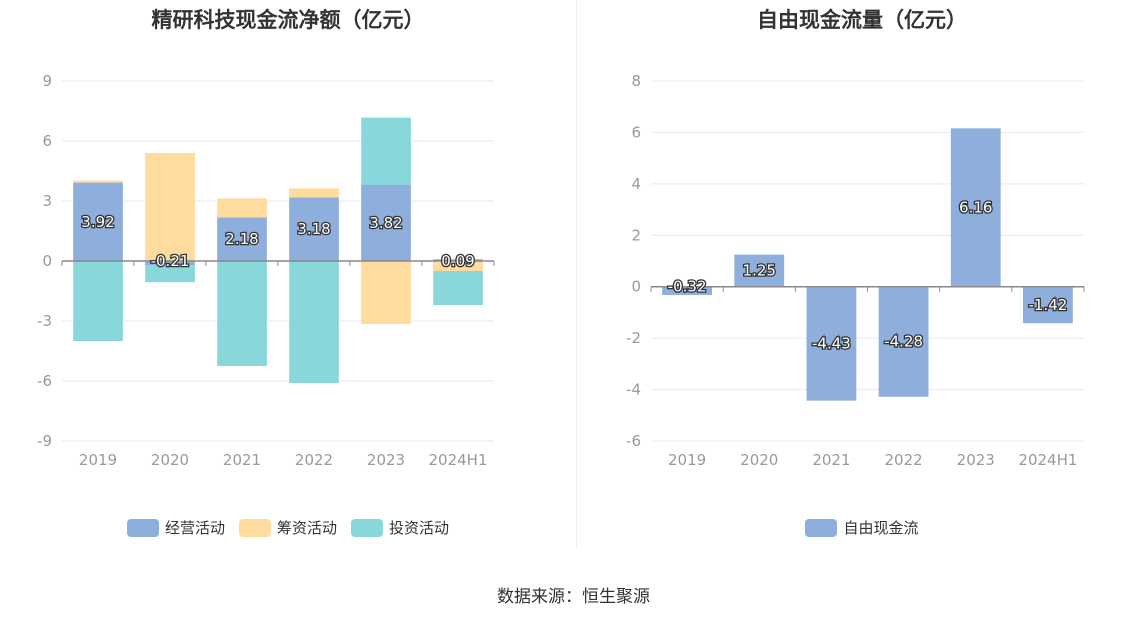 Image resolution: width=1147 pixels, height=619 pixels. Describe the element at coordinates (306, 528) in the screenshot. I see `legend-label-financing: 筹资活动` at that location.